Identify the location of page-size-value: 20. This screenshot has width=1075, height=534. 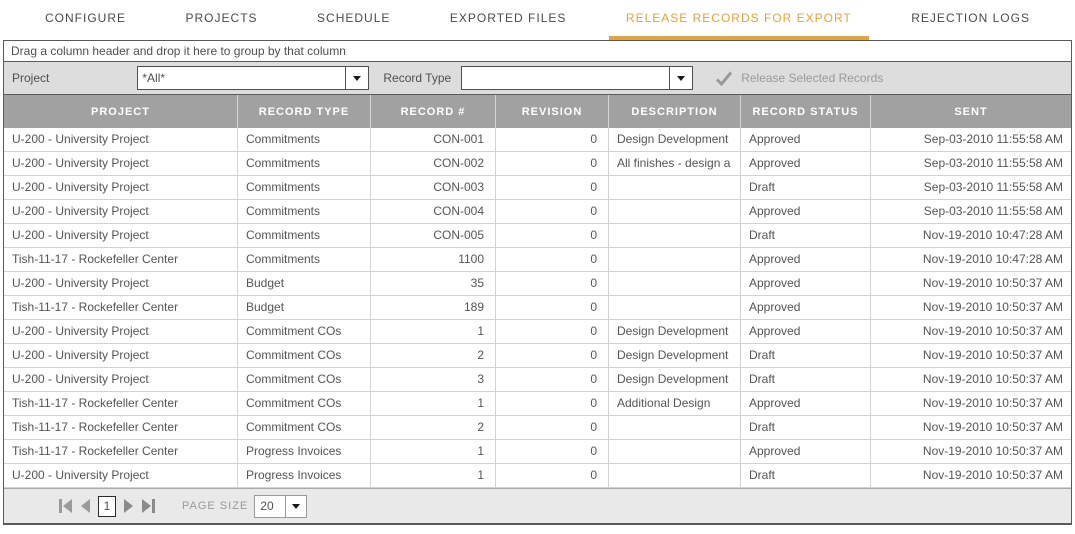
(270, 506).